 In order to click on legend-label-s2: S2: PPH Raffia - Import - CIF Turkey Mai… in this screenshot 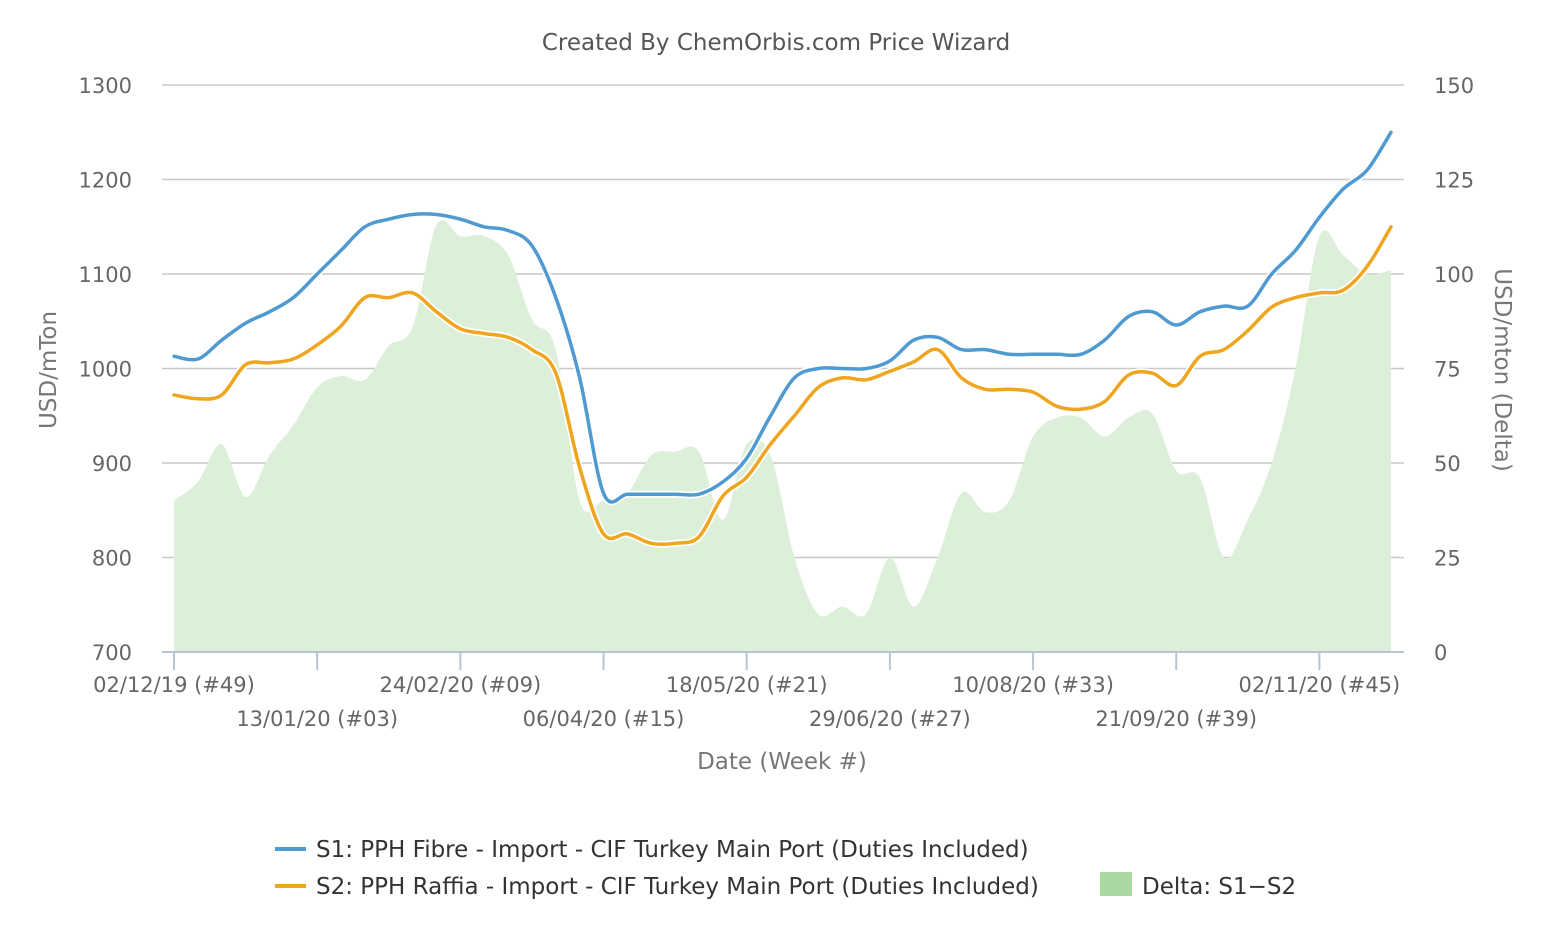, I will do `click(677, 887)`.